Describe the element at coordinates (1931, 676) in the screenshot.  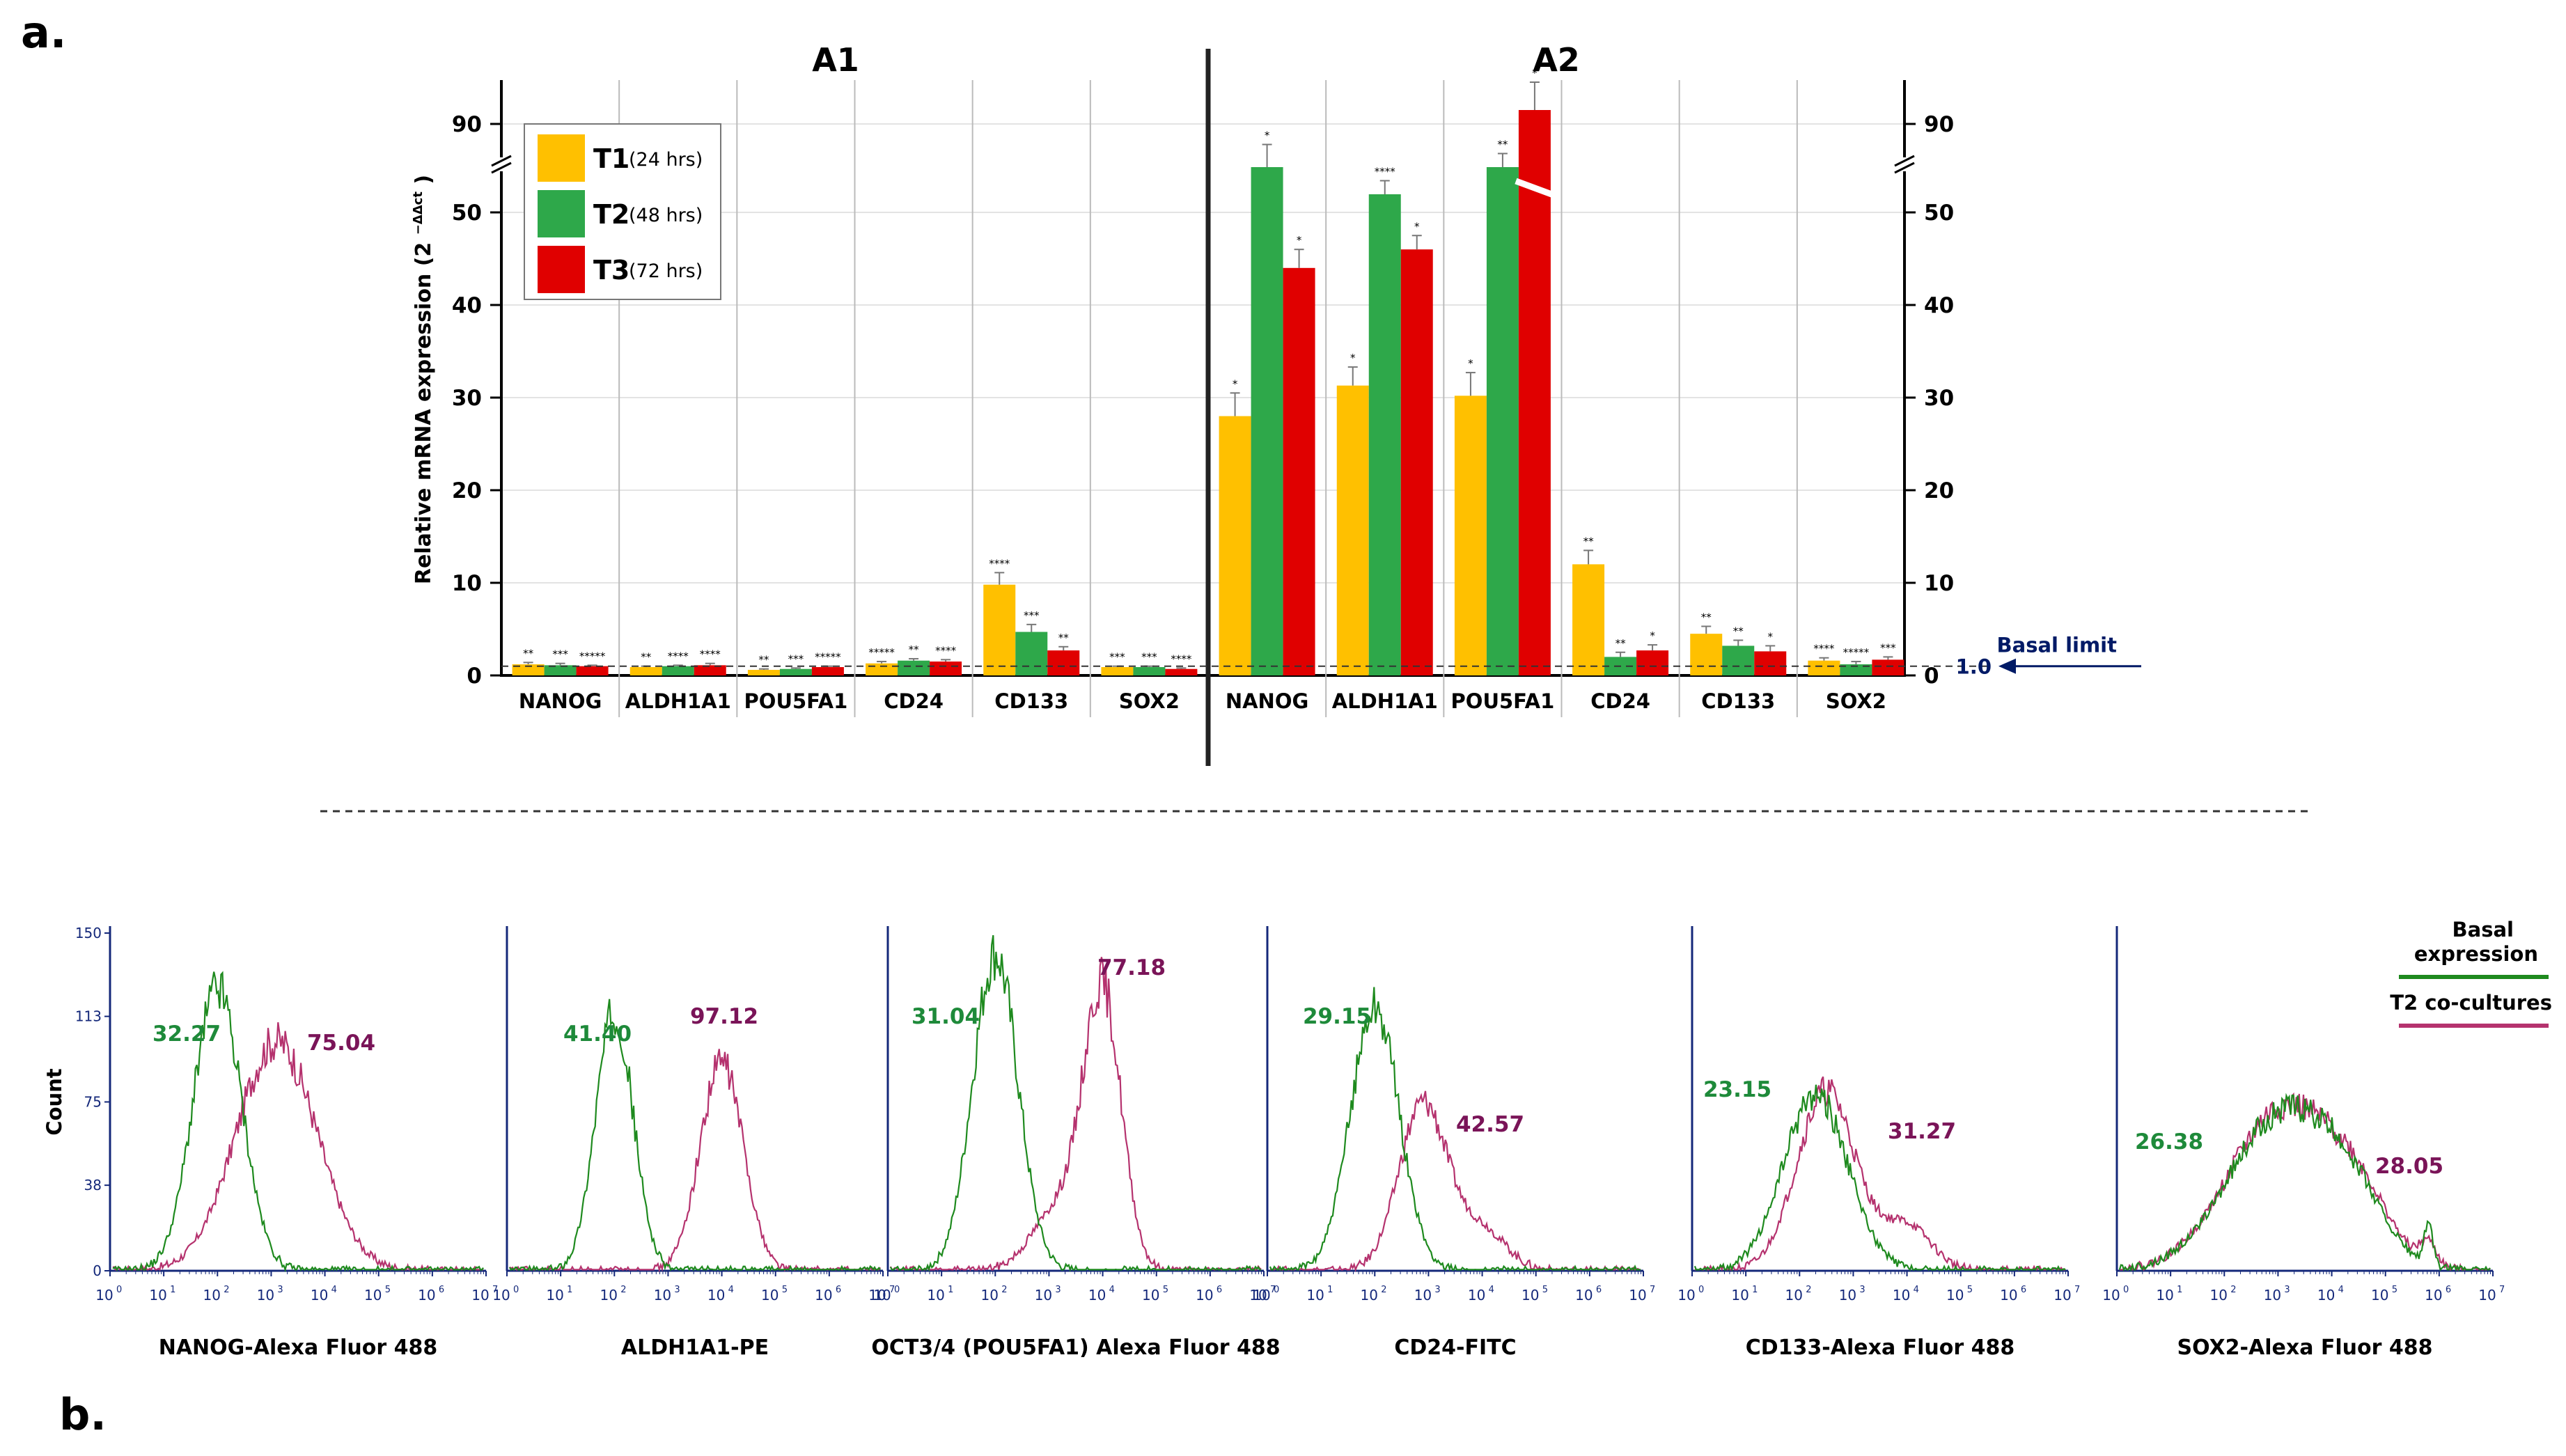
I see `y-tick-label-right: 0` at that location.